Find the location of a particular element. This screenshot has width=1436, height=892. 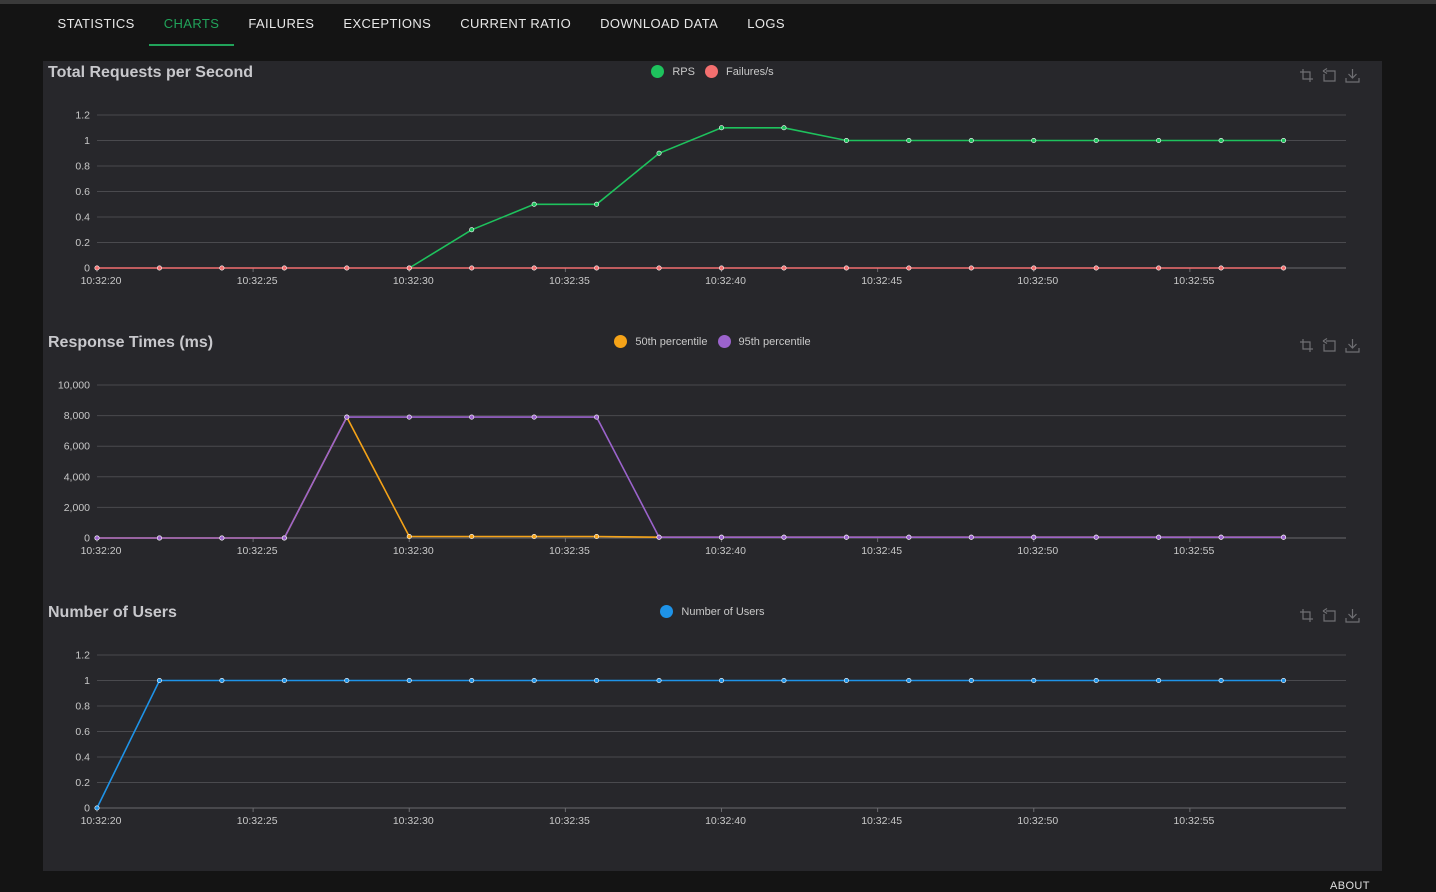

legend-item-p50: 50th percentile is located at coordinates (661, 341).